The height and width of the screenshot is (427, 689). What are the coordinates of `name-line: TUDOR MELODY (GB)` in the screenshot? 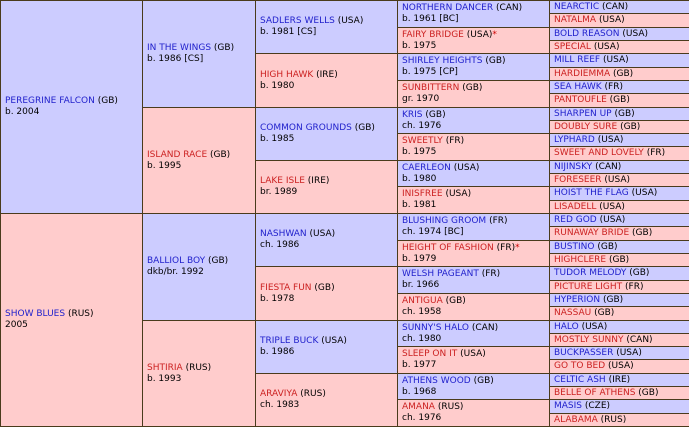 It's located at (619, 273).